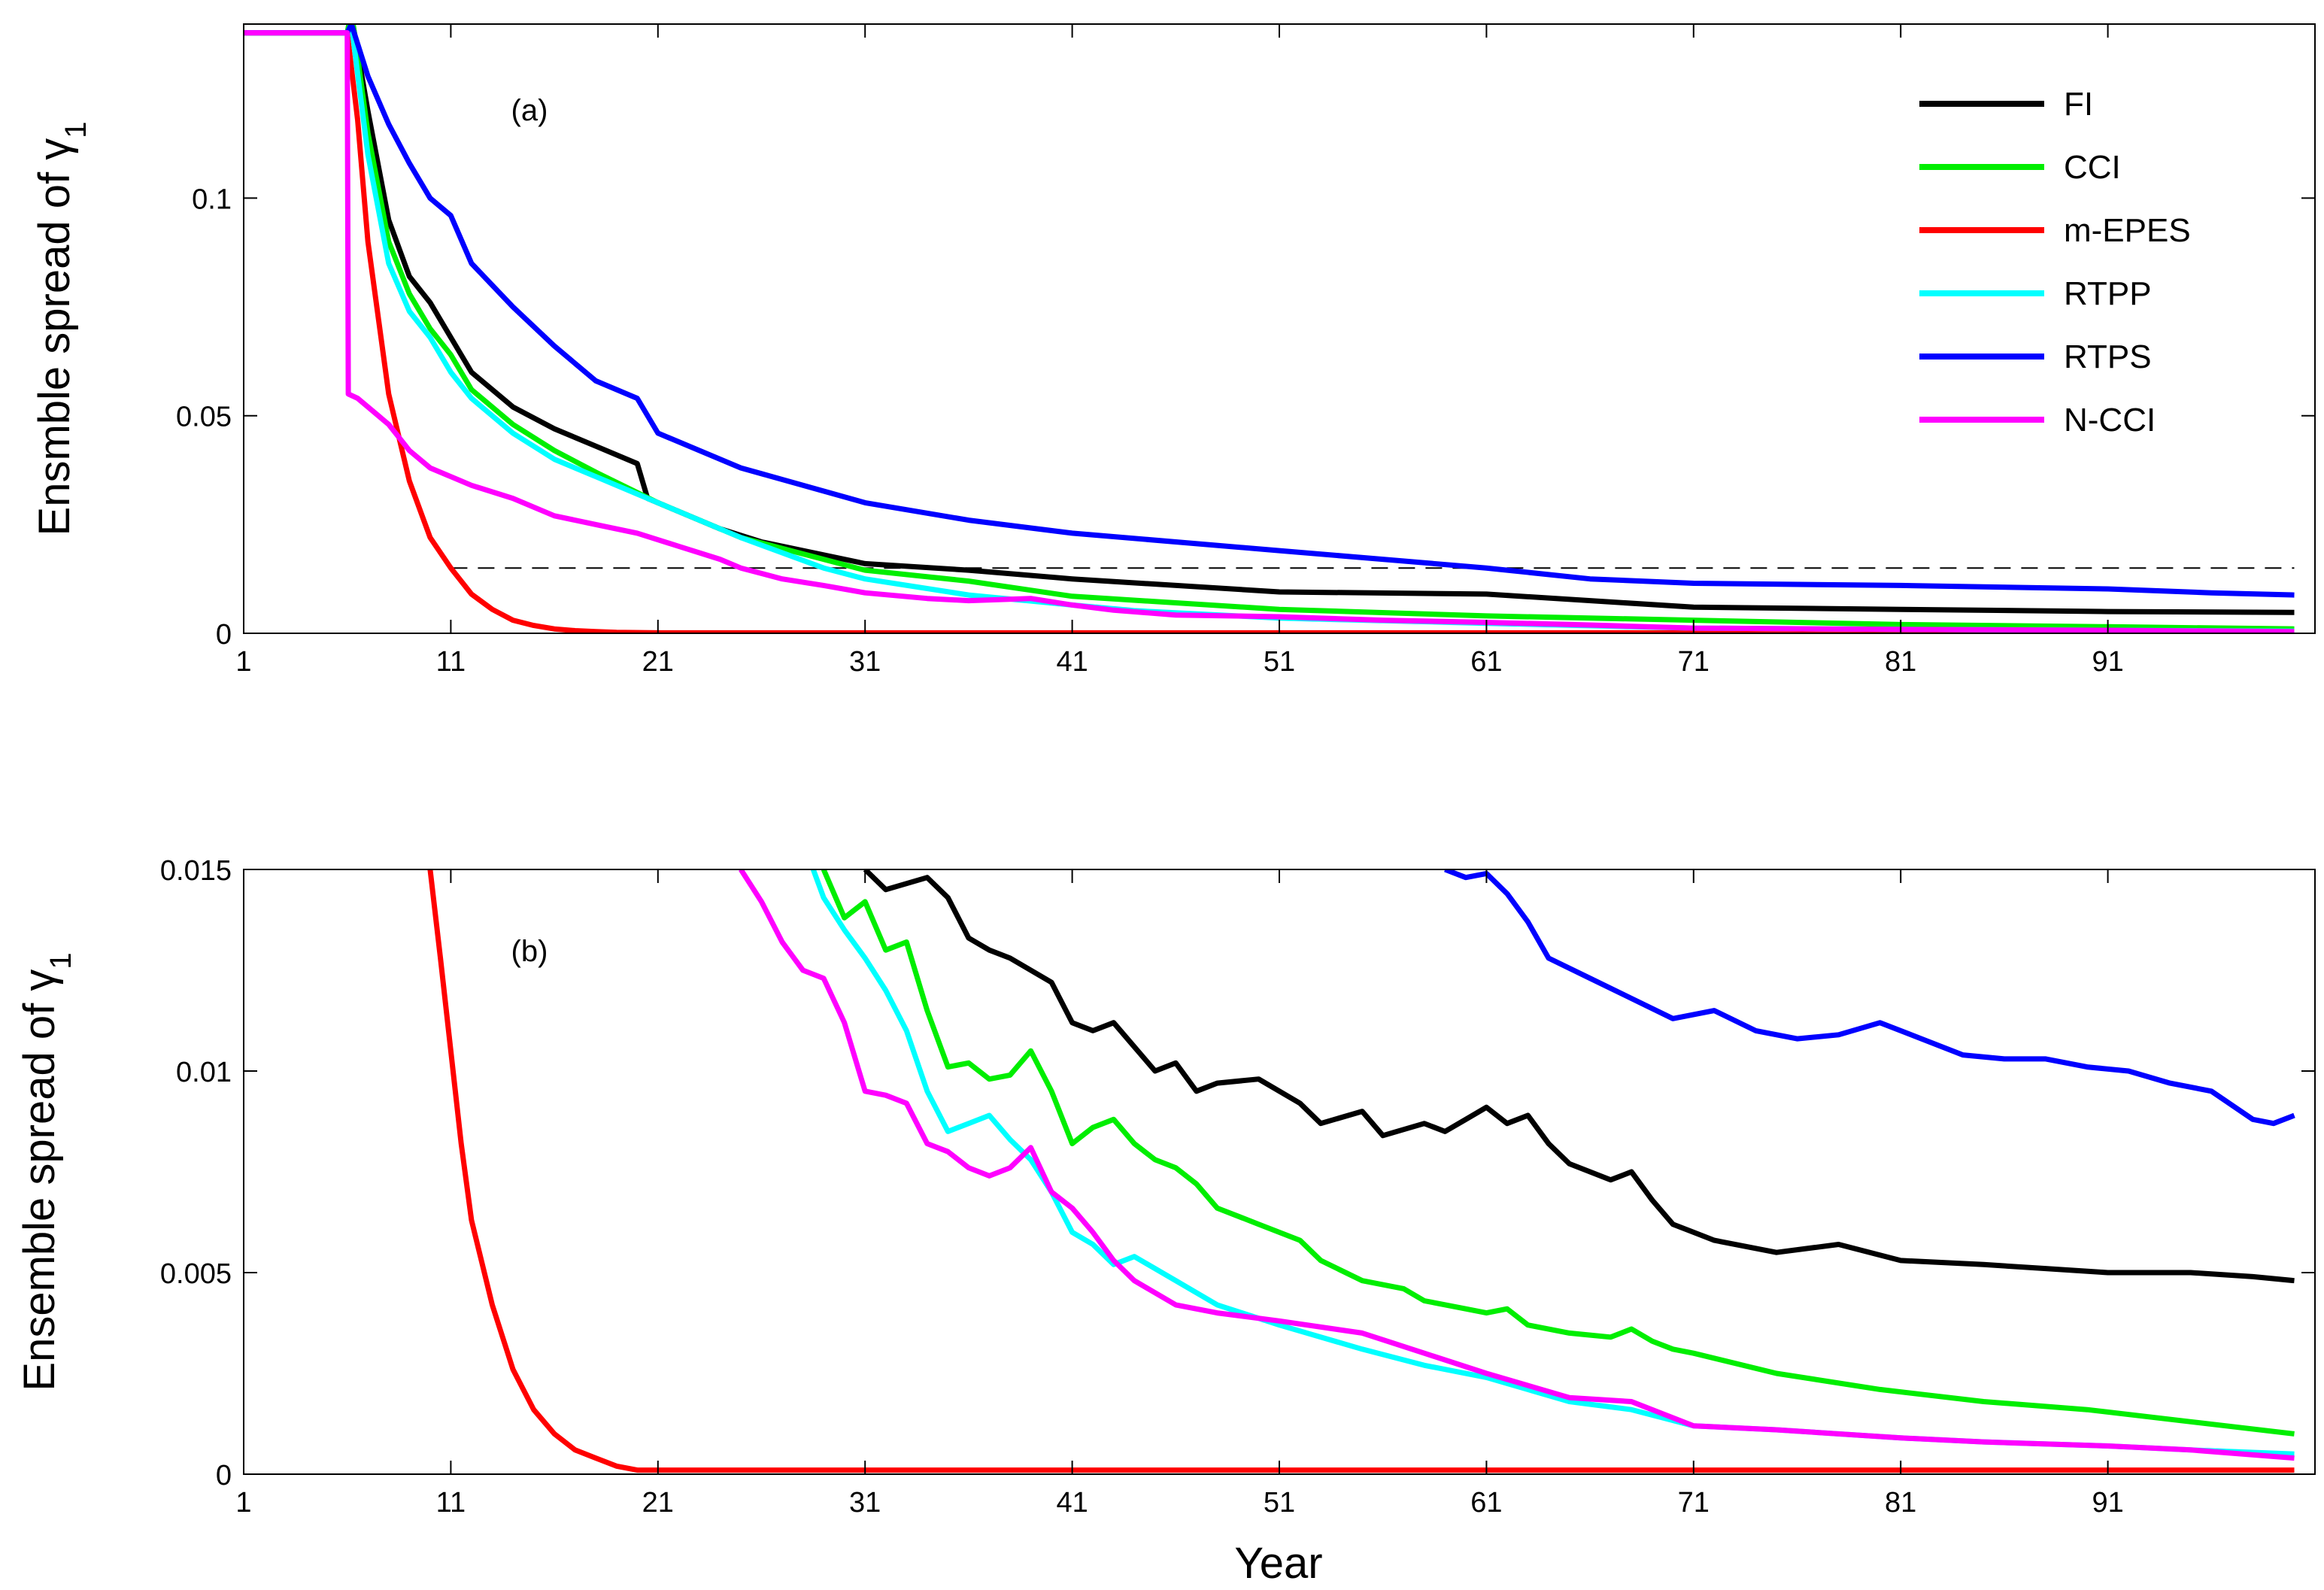  Describe the element at coordinates (2055, 262) in the screenshot. I see `legend: FI CCI m-EPES RTPP RTPS N-CCI` at that location.